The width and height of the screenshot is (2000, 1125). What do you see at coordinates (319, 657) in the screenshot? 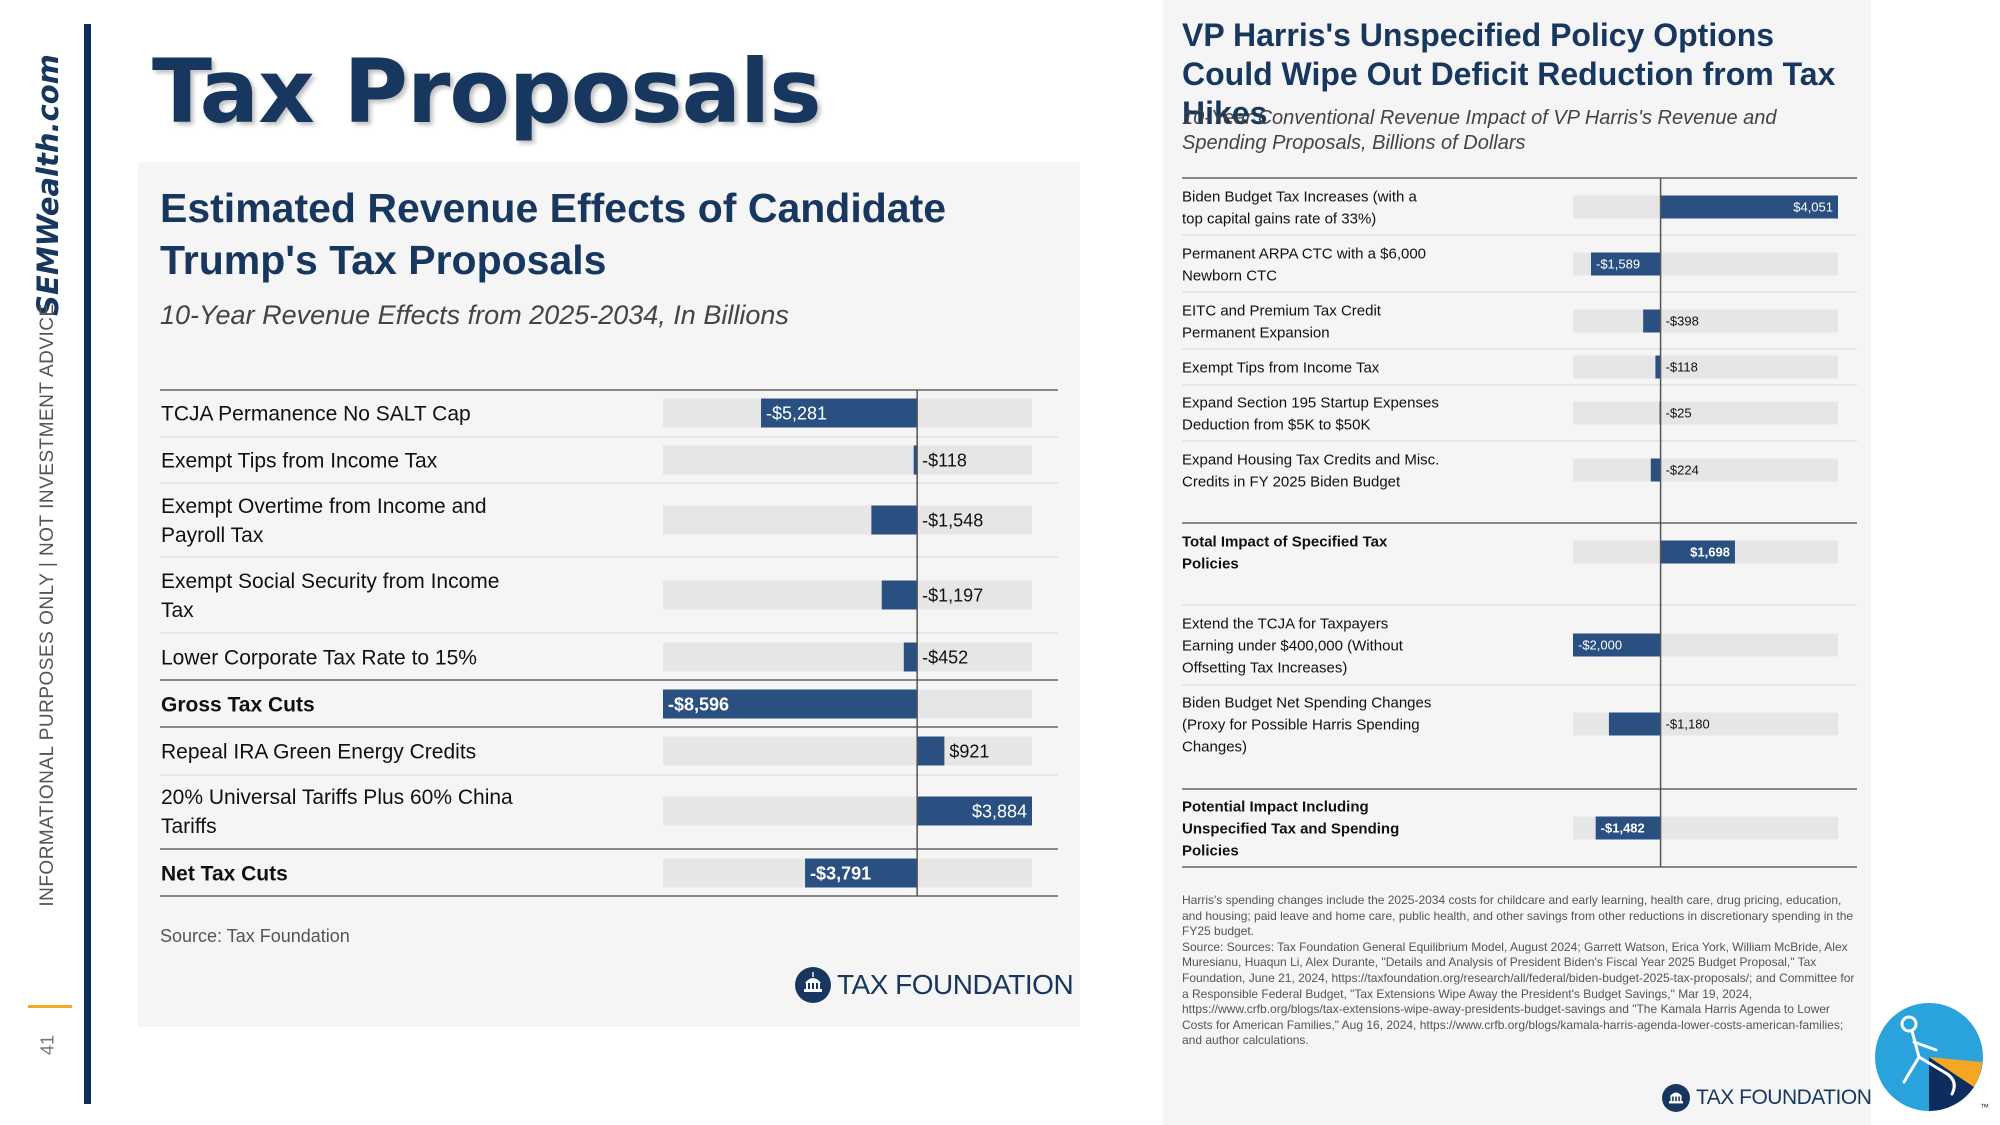
I see `left-row-label: Lower Corporate Tax Rate to 15%` at bounding box center [319, 657].